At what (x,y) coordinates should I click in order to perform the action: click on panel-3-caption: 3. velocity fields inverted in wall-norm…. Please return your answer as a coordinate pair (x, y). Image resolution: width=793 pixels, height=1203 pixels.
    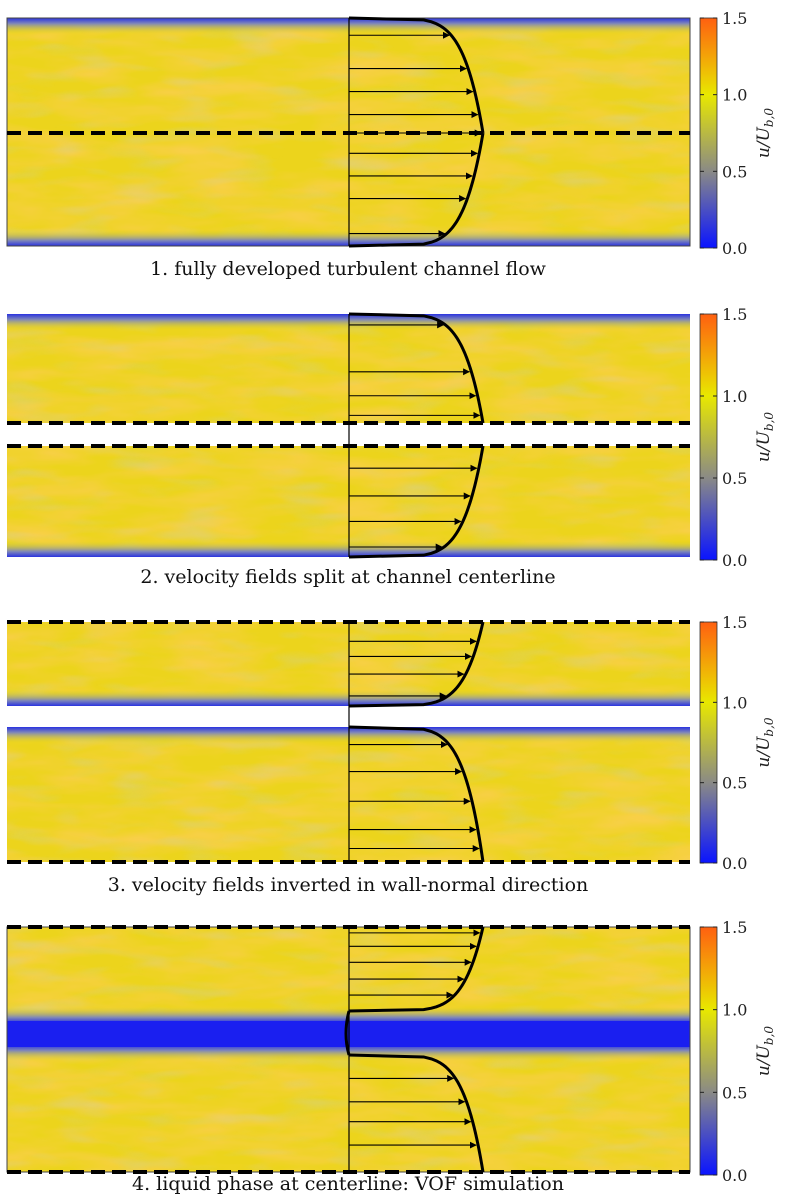
    Looking at the image, I should click on (348, 885).